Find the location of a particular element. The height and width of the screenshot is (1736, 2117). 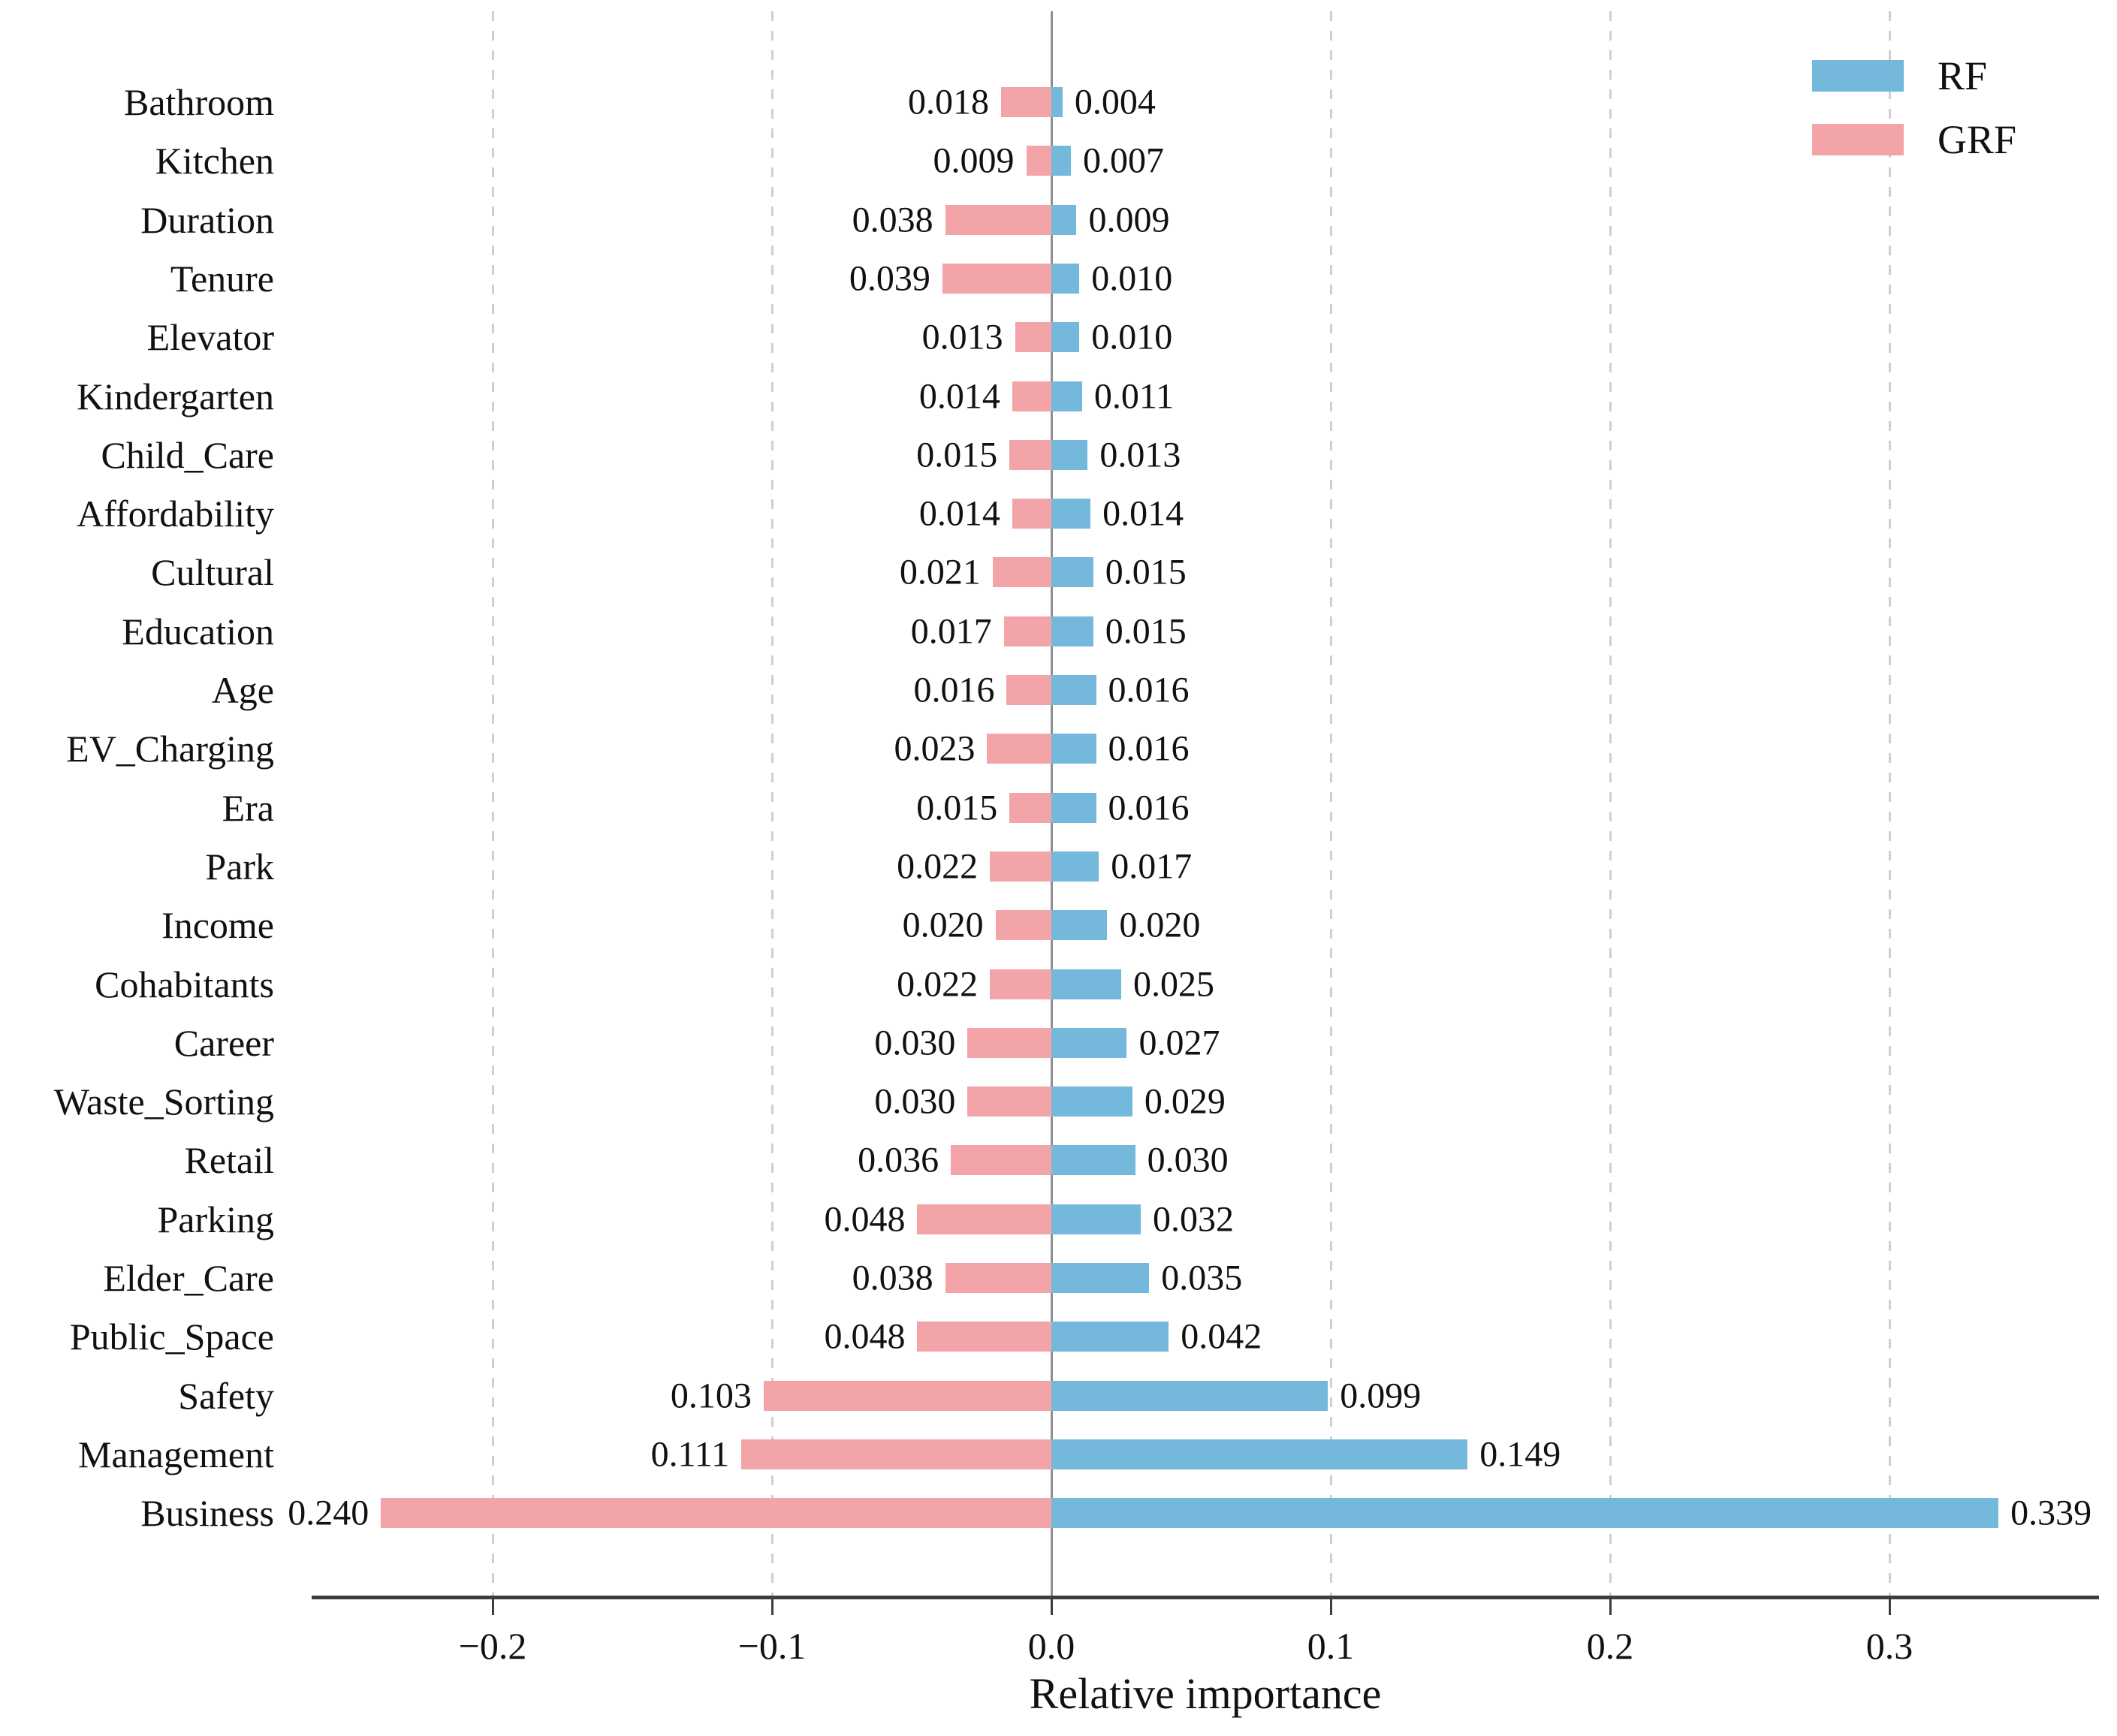

grf-value-label: 0.016 is located at coordinates (954, 690).